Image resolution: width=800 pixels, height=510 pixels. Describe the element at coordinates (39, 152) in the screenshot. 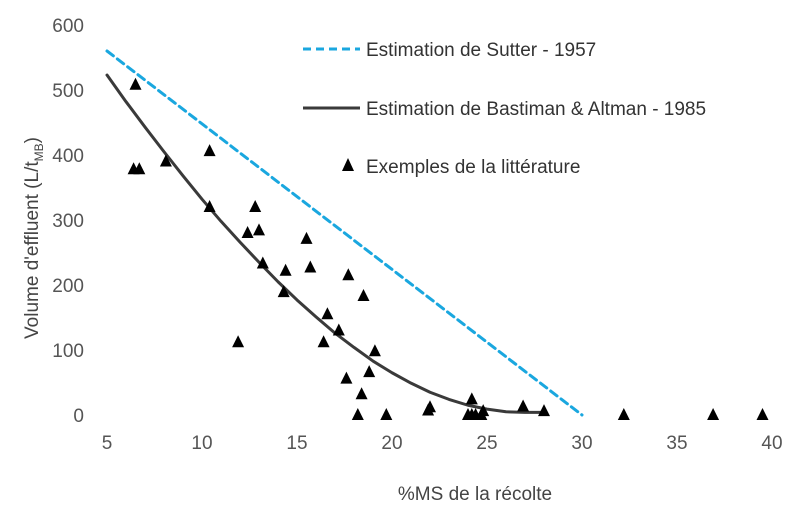

I see `y-axis-title-subscript: MB` at that location.